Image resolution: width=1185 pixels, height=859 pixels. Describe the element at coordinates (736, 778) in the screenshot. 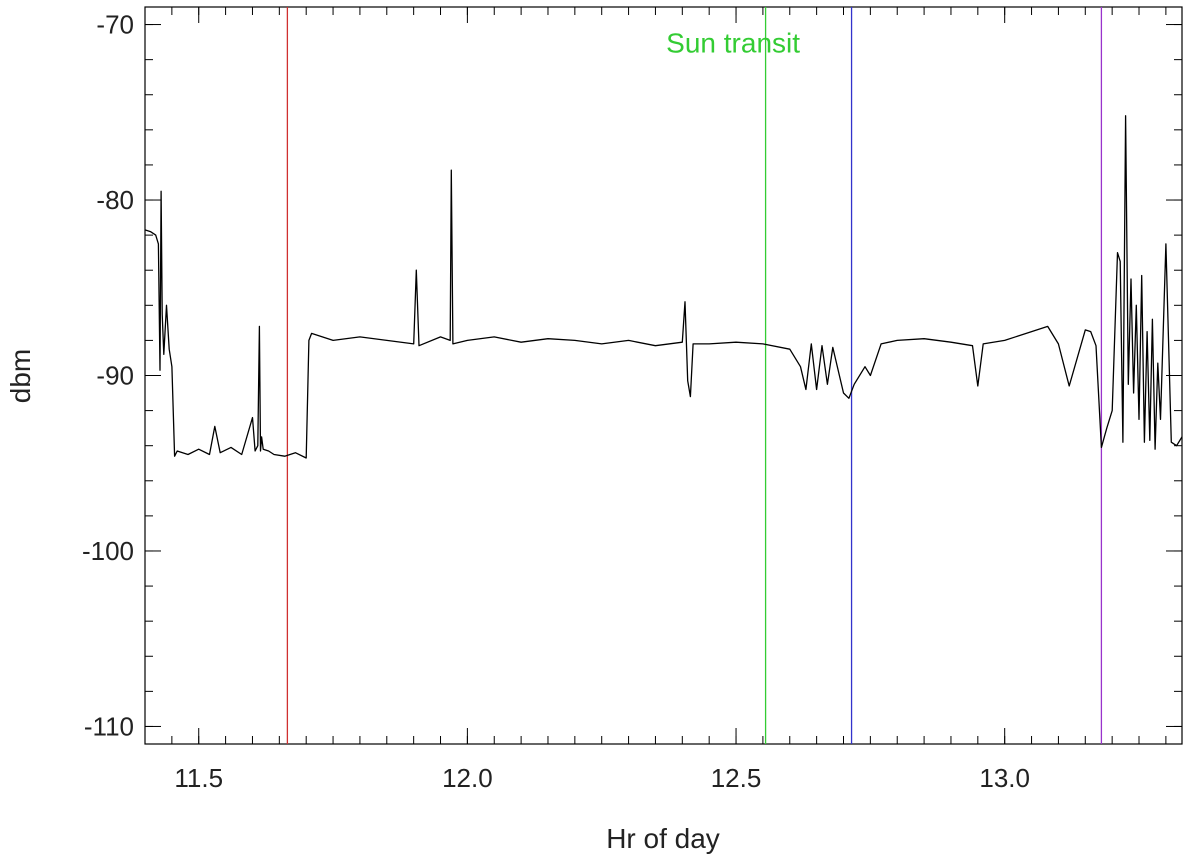

I see `x-tick-label: 12.5` at that location.